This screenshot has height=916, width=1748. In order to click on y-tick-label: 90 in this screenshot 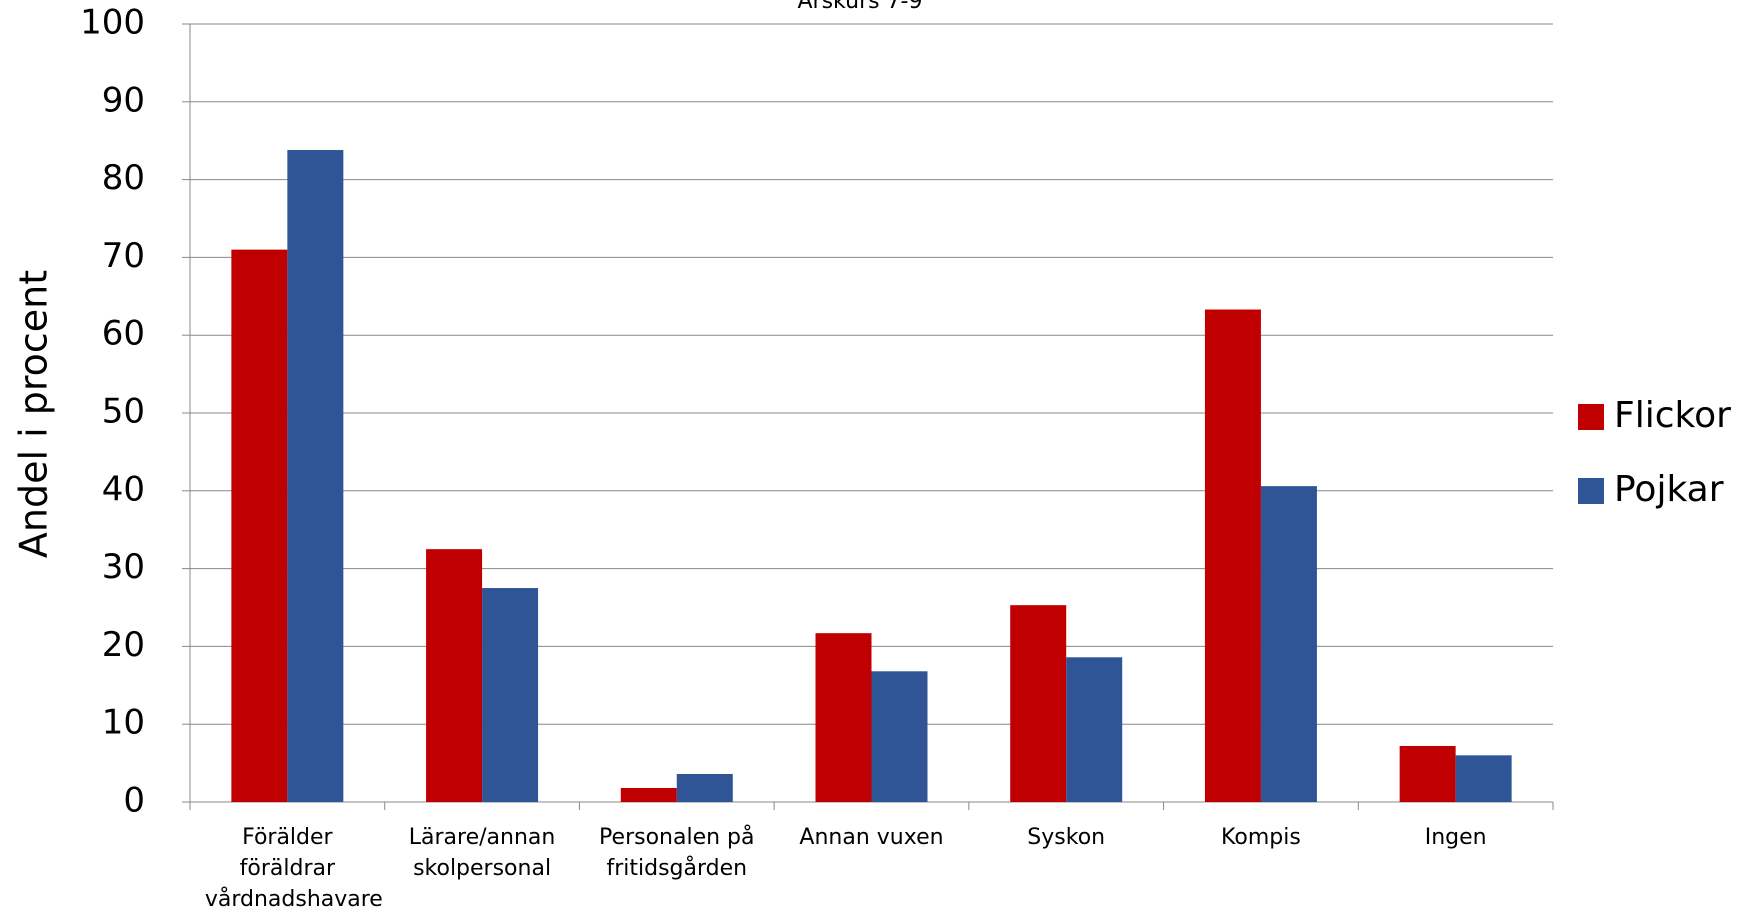, I will do `click(123, 100)`.